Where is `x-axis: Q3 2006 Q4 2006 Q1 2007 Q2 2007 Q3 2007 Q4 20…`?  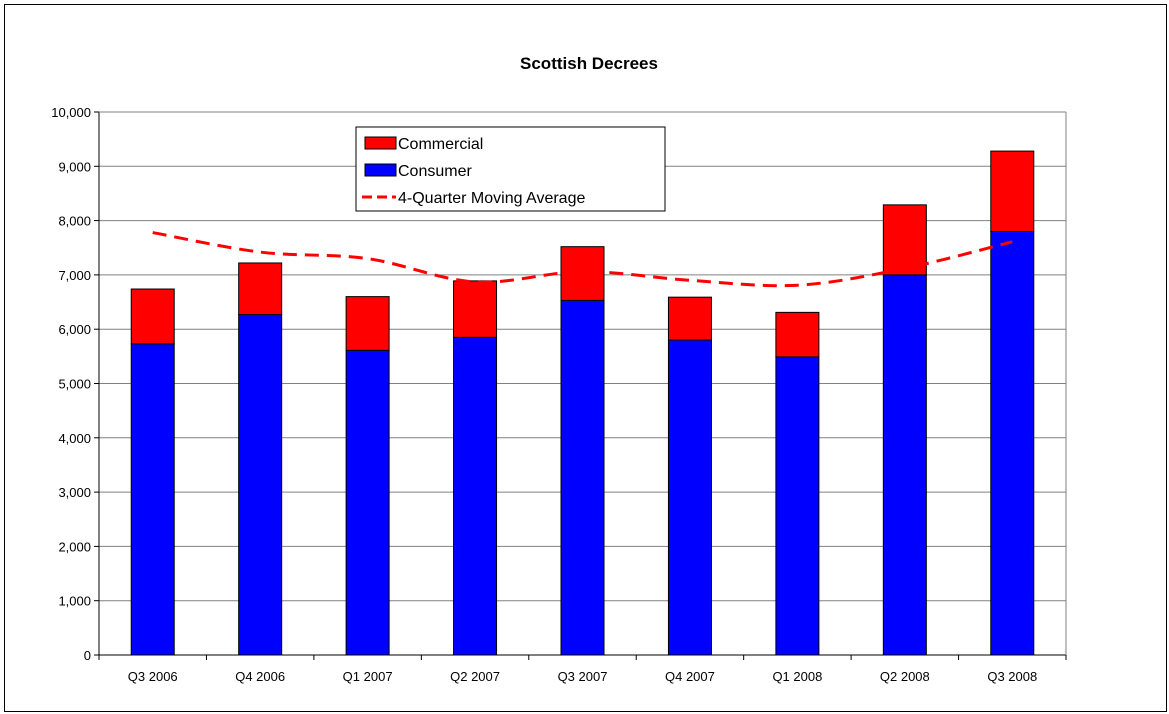
x-axis: Q3 2006 Q4 2006 Q1 2007 Q2 2007 Q3 2007 Q4 20… is located at coordinates (582, 669).